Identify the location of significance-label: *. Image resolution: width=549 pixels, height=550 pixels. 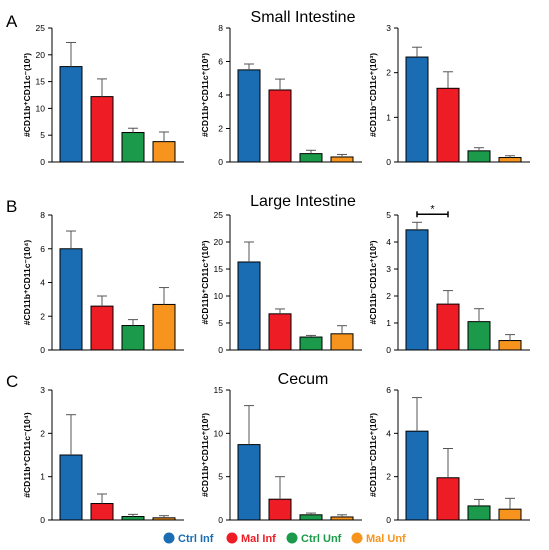
(432, 209).